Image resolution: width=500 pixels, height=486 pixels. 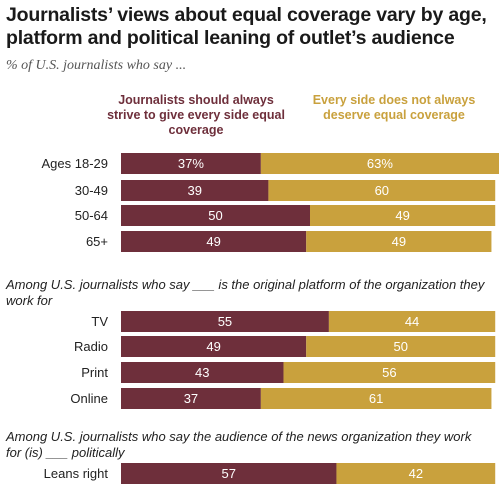 I want to click on bar-right-tv, so click(x=412, y=321).